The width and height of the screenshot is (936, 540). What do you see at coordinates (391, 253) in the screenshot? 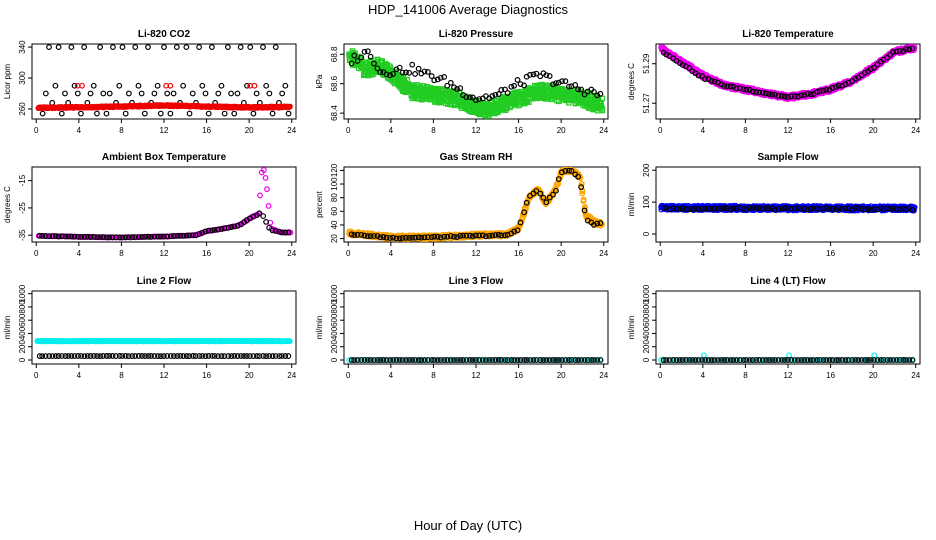
I see `x-tick-label: 4` at bounding box center [391, 253].